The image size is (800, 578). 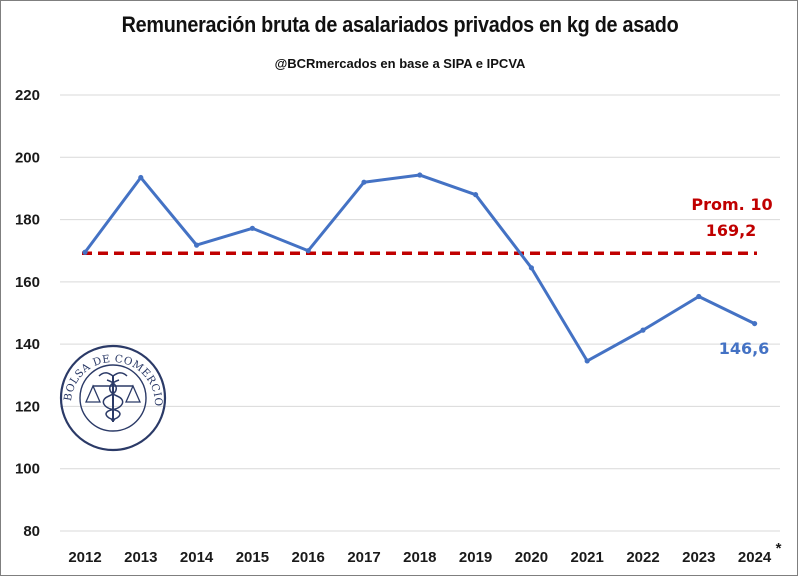 I want to click on x-tick-label: 2017, so click(x=363, y=557).